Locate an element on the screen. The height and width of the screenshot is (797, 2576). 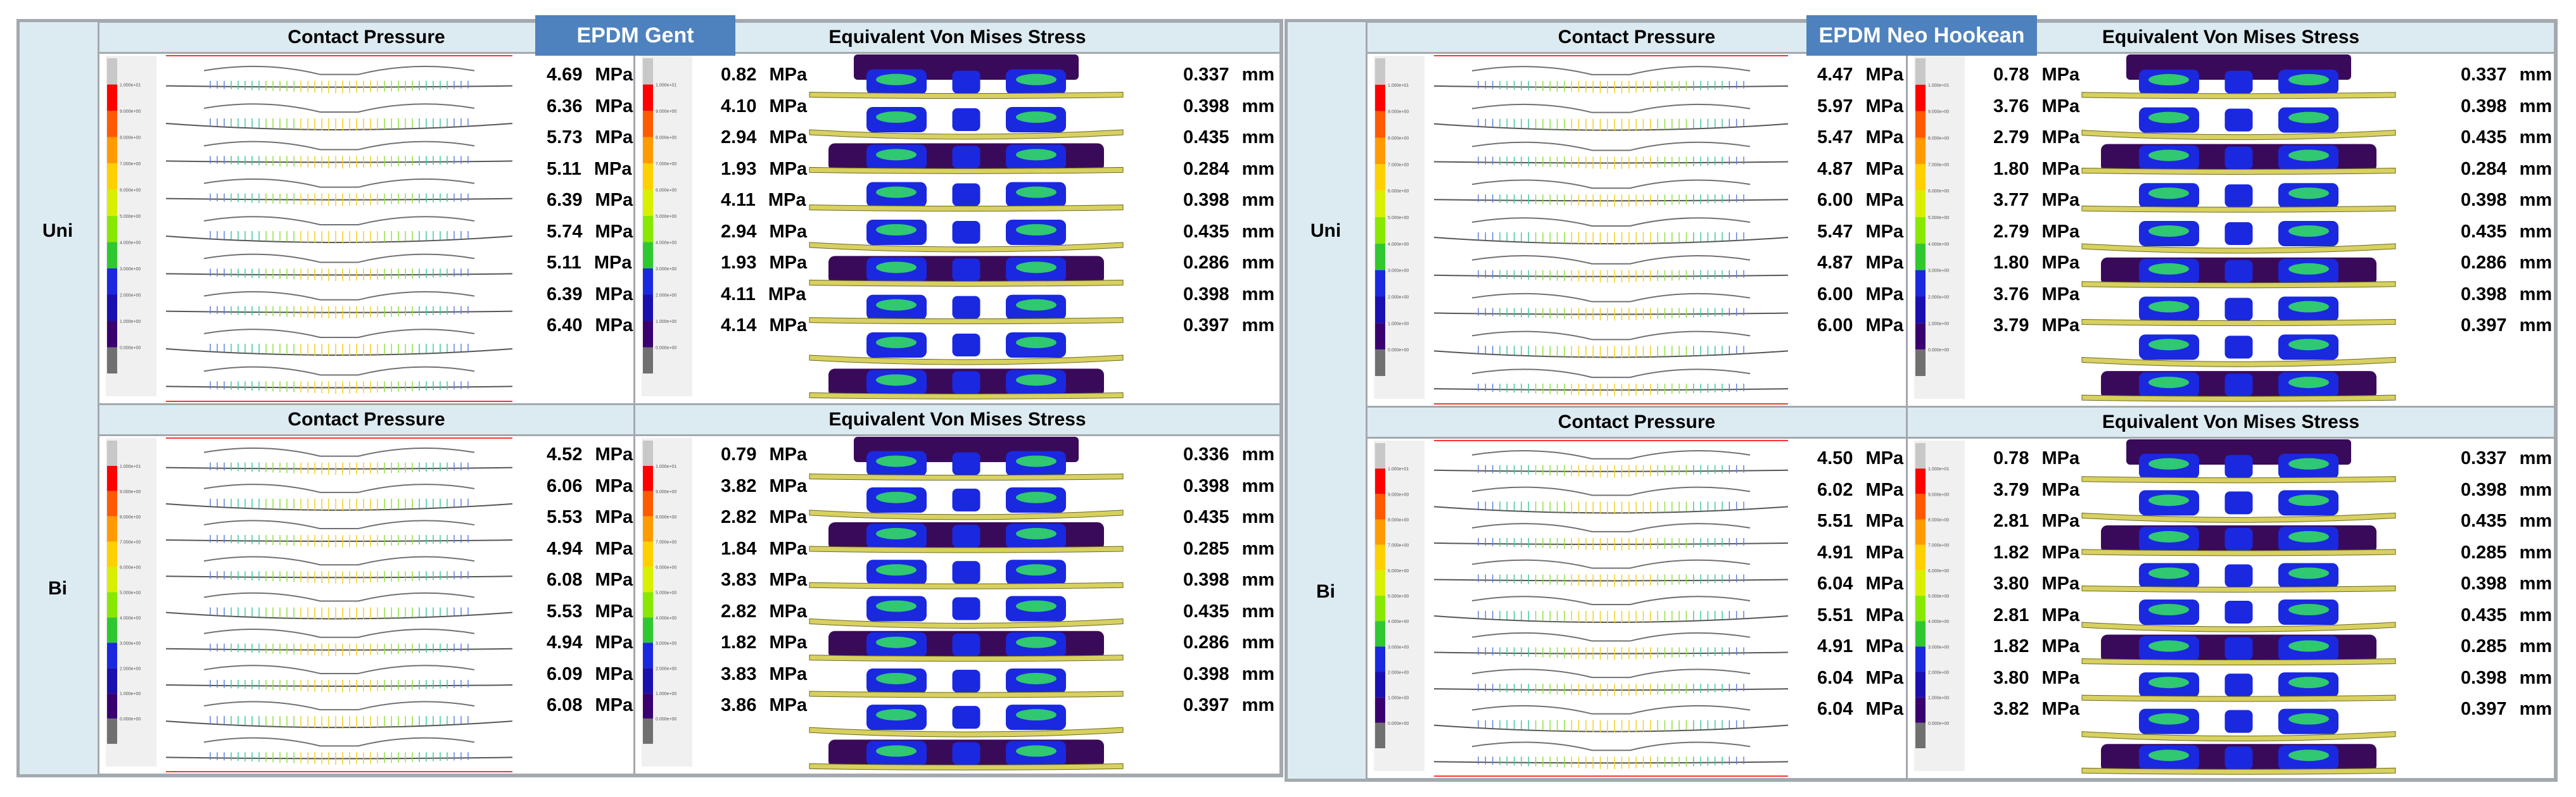
value-number: 2.81 is located at coordinates (2011, 521).